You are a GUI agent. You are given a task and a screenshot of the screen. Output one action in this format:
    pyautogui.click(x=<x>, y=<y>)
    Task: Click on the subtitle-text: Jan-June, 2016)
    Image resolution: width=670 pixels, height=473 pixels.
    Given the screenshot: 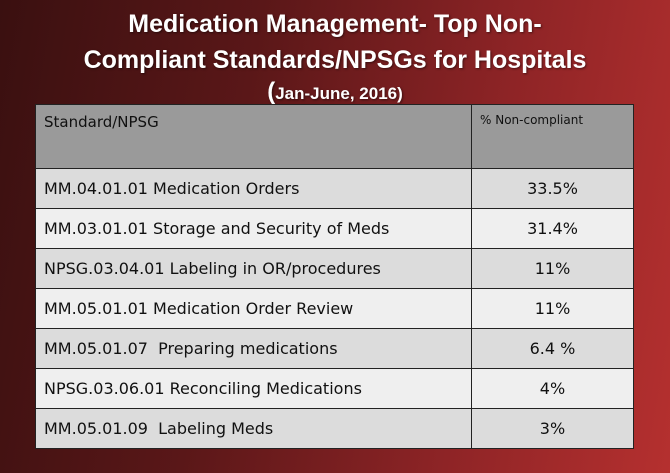 What is the action you would take?
    pyautogui.click(x=339, y=93)
    